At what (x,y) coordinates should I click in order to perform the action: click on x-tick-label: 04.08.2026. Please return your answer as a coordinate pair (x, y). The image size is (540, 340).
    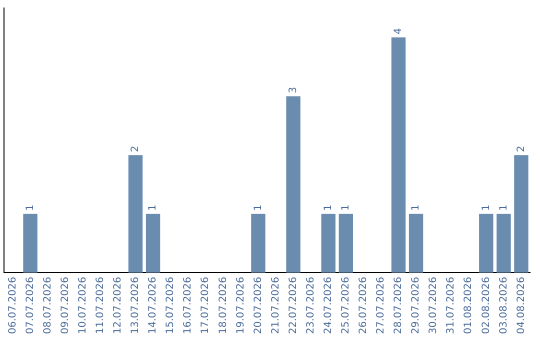
    Looking at the image, I should click on (521, 305).